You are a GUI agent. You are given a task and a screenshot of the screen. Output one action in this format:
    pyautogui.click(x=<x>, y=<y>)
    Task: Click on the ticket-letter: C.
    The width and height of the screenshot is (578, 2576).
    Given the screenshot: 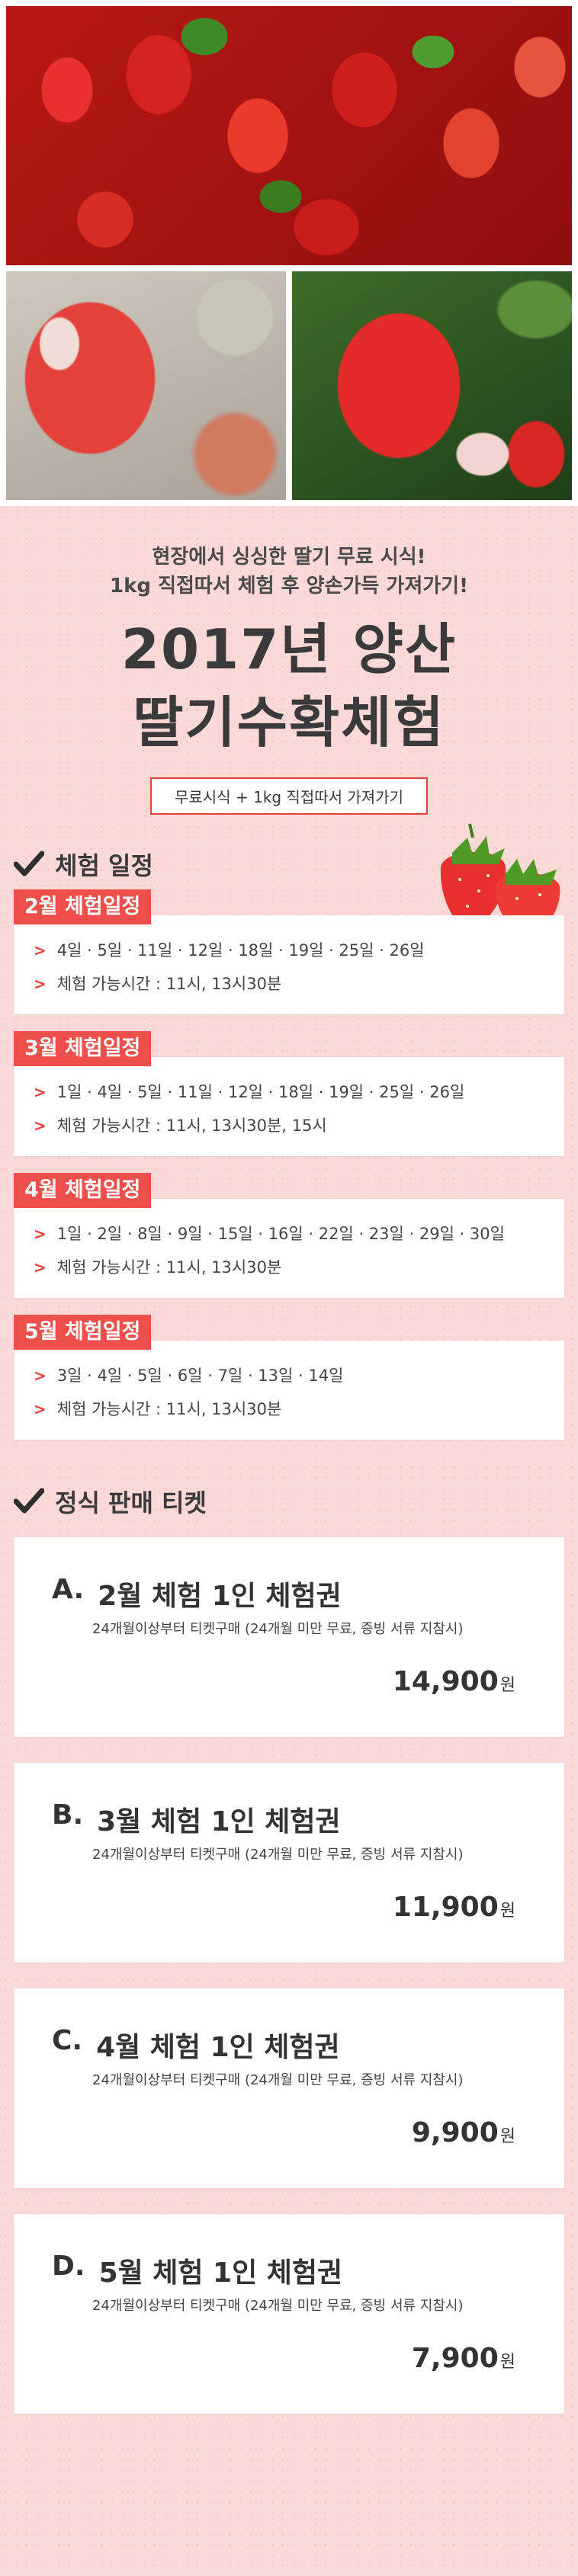 What is the action you would take?
    pyautogui.click(x=67, y=2040)
    